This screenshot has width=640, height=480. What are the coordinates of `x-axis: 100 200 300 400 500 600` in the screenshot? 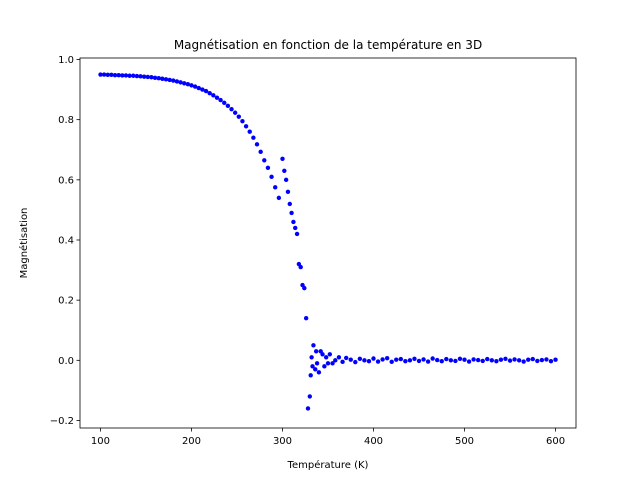 It's located at (328, 437).